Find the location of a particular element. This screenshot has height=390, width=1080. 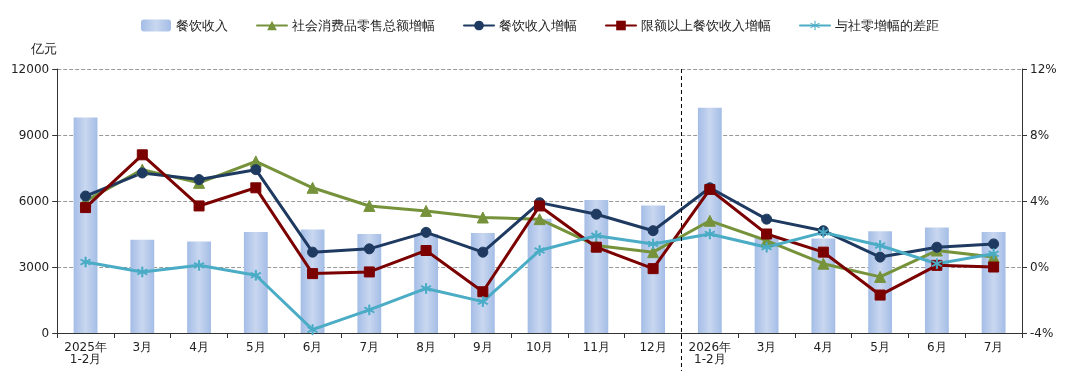

x-tick-label: 8月 is located at coordinates (426, 347).